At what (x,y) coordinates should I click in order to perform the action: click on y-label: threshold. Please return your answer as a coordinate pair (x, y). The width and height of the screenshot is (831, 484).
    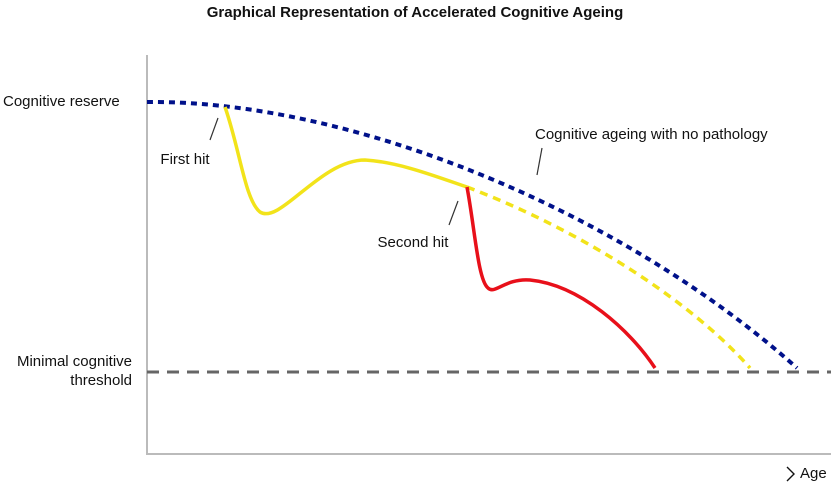
    Looking at the image, I should click on (101, 380).